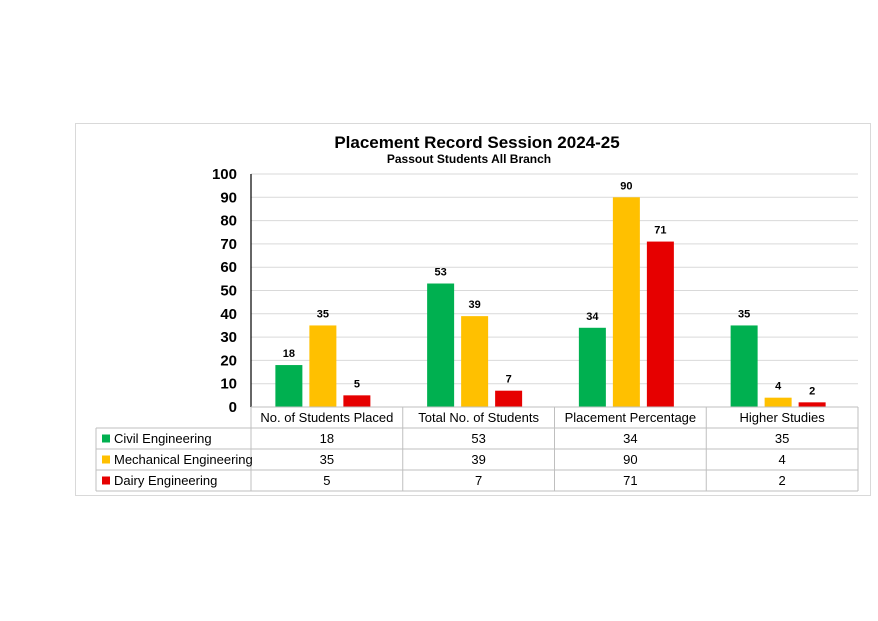  What do you see at coordinates (233, 407) in the screenshot?
I see `y-tick-label: 0` at bounding box center [233, 407].